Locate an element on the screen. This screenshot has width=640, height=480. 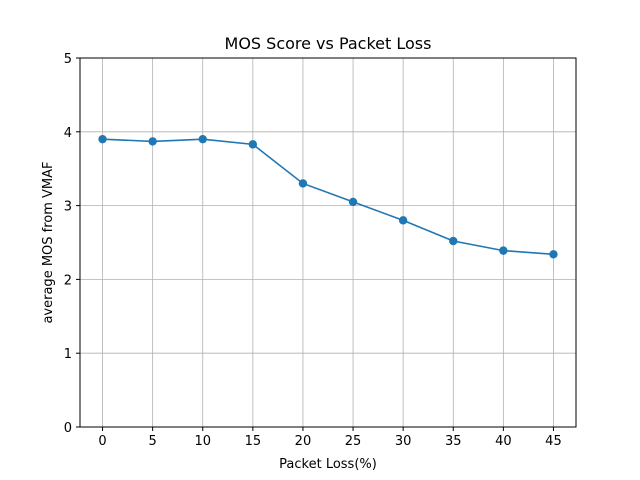
y-tick-label: 3 is located at coordinates (68, 207).